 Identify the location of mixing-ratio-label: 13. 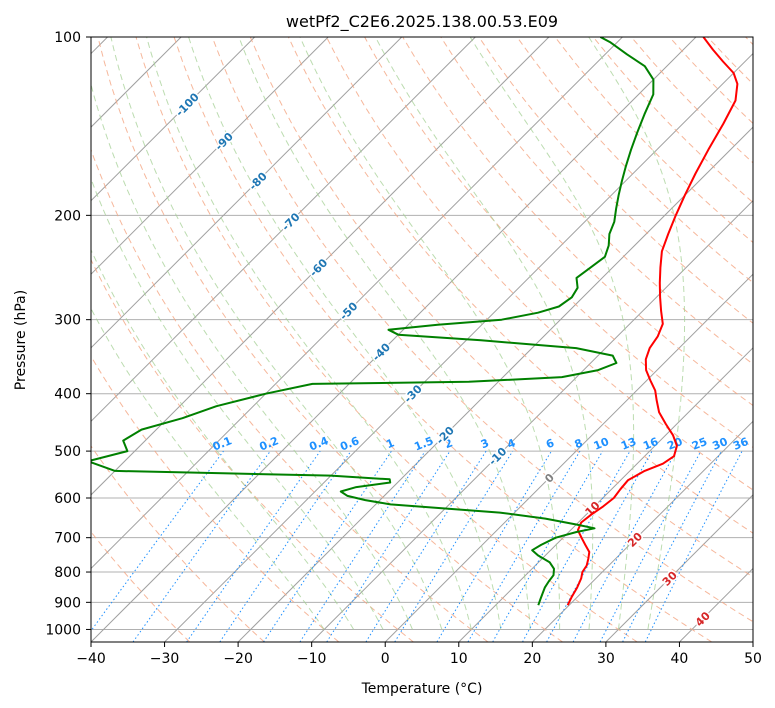
(628, 444).